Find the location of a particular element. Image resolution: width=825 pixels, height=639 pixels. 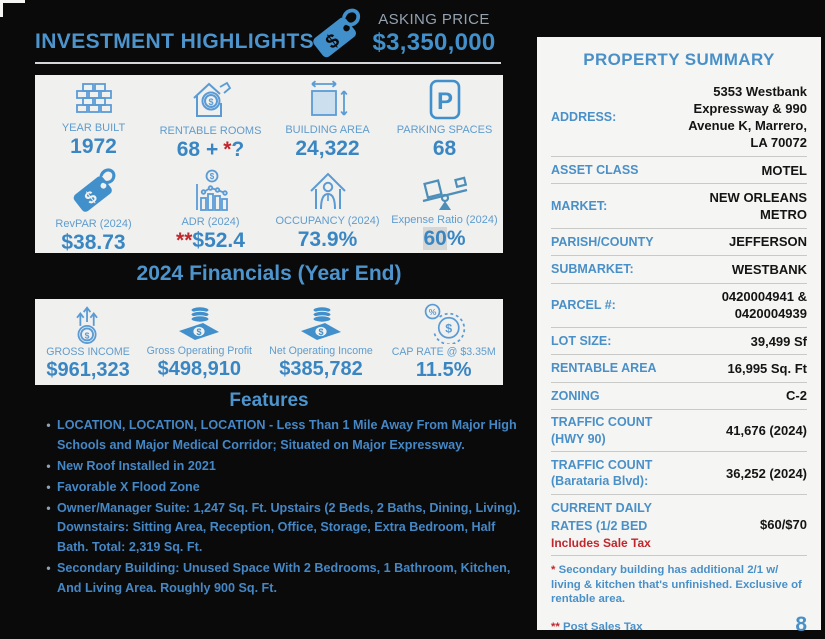

table-row-parcel: PARCEL #: 0420004941 & 0420004939 is located at coordinates (679, 306).